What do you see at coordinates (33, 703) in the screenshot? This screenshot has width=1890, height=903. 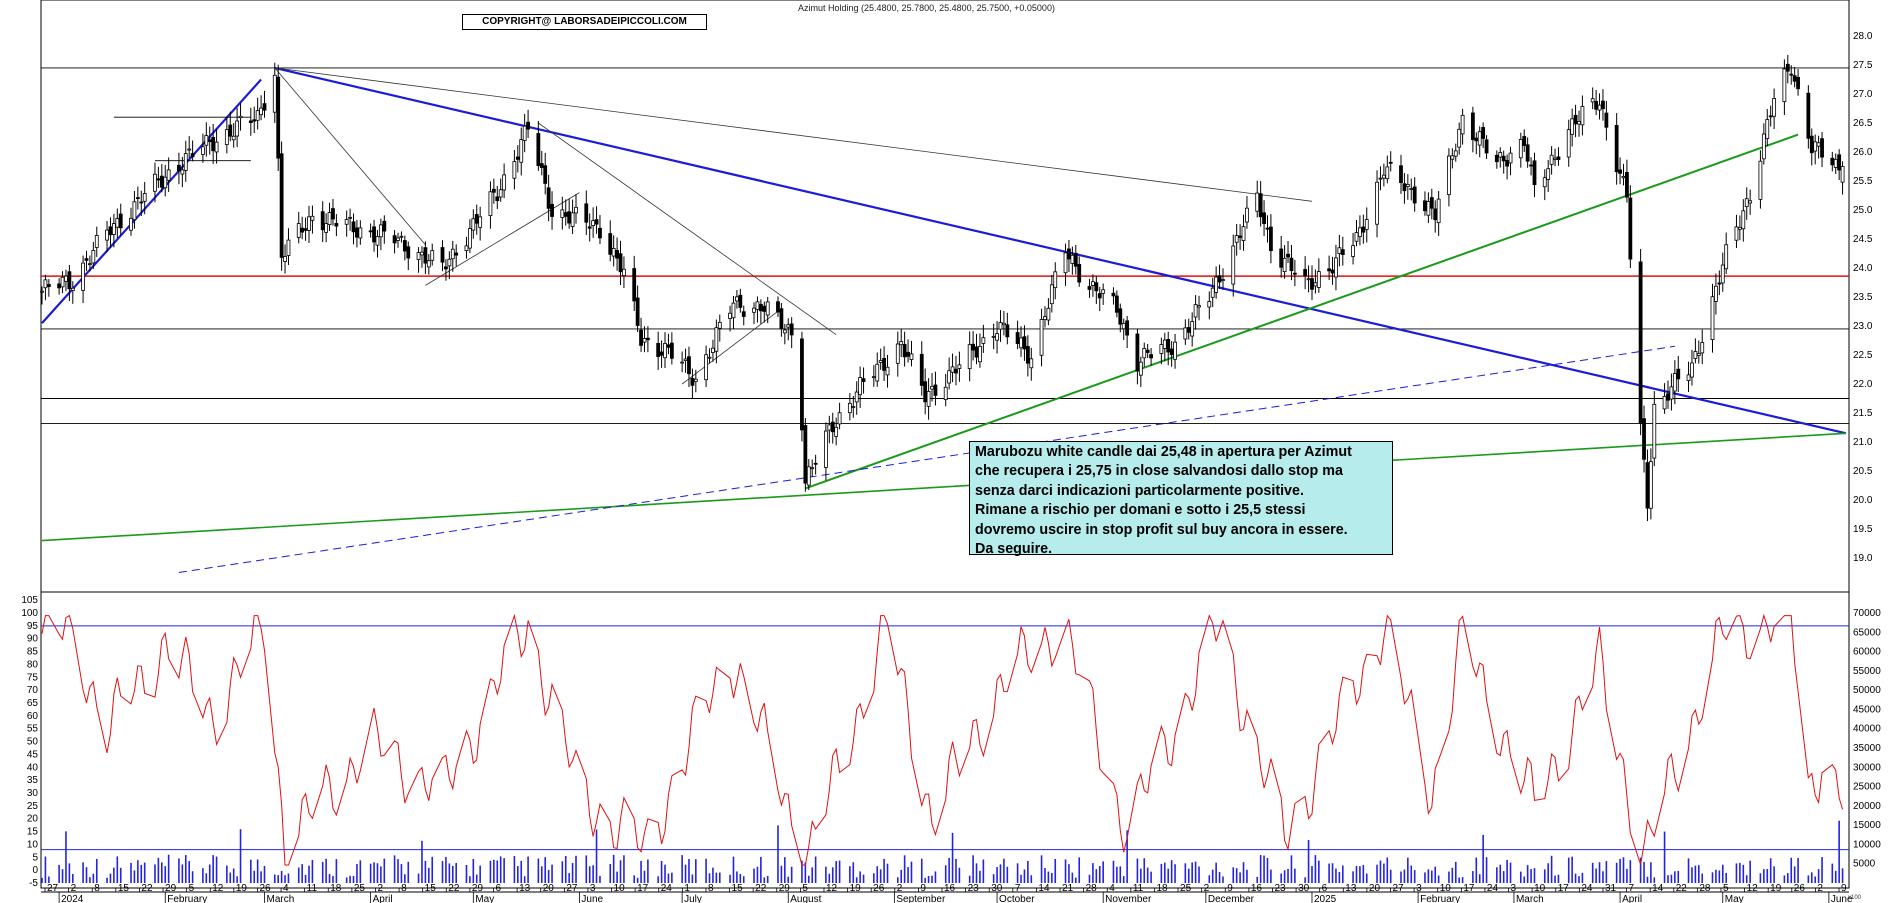 I see `oscillator-tick-label: 65` at bounding box center [33, 703].